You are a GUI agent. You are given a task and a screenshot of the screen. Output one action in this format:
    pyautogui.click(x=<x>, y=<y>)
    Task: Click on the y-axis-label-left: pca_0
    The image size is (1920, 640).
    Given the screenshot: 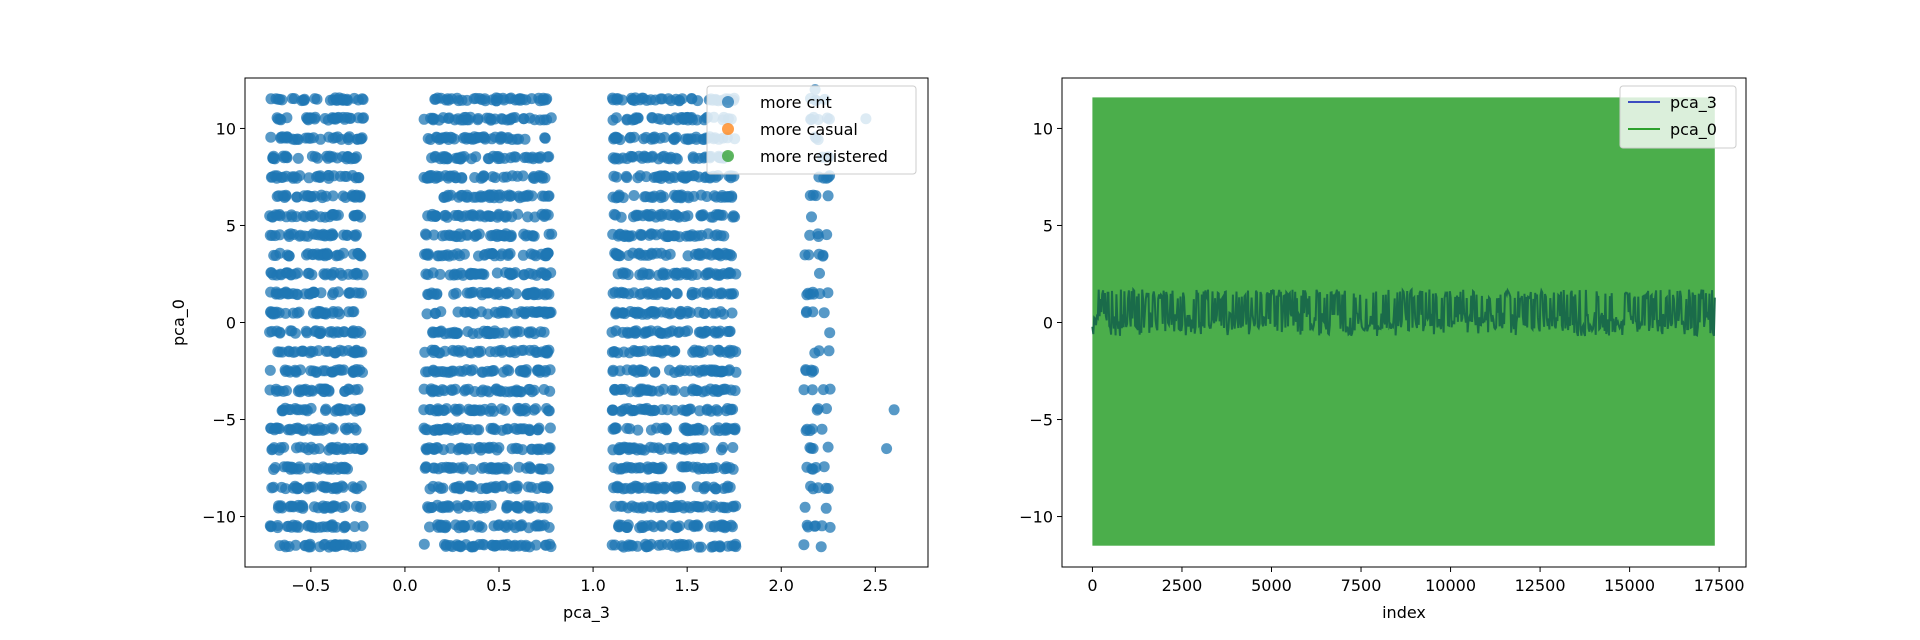 What is the action you would take?
    pyautogui.click(x=179, y=322)
    